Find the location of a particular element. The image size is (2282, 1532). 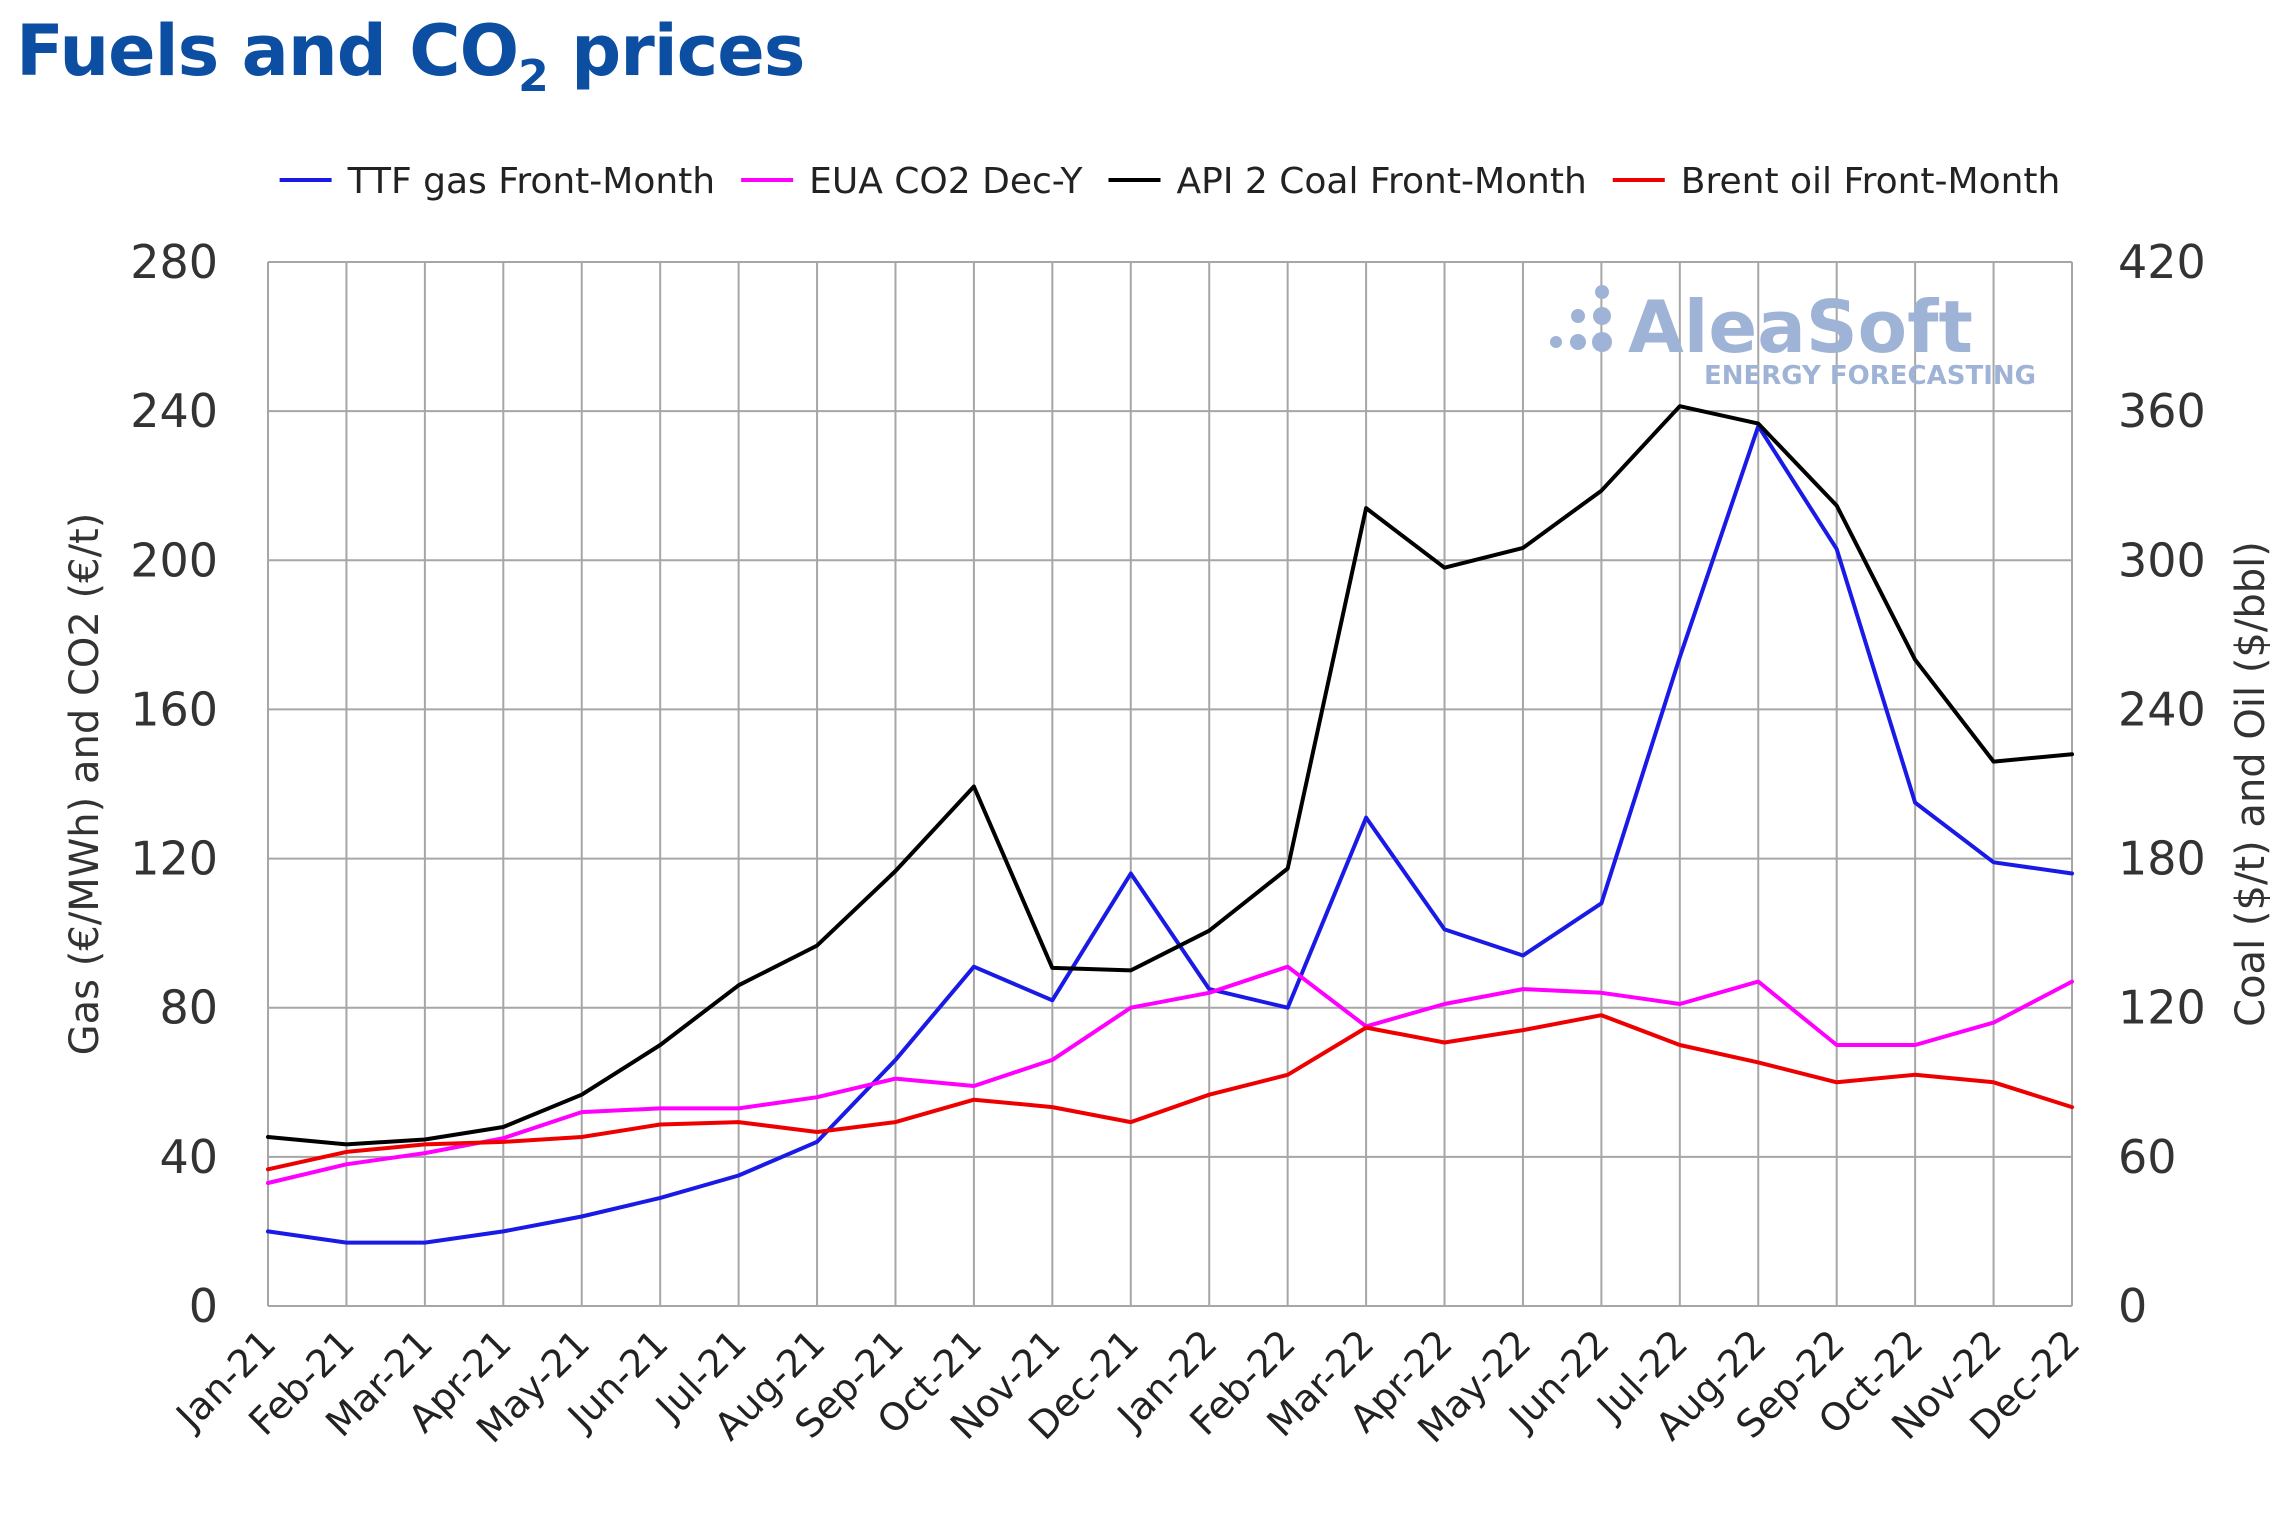

legend-label: EUA CO2 Dec-Y is located at coordinates (946, 181).